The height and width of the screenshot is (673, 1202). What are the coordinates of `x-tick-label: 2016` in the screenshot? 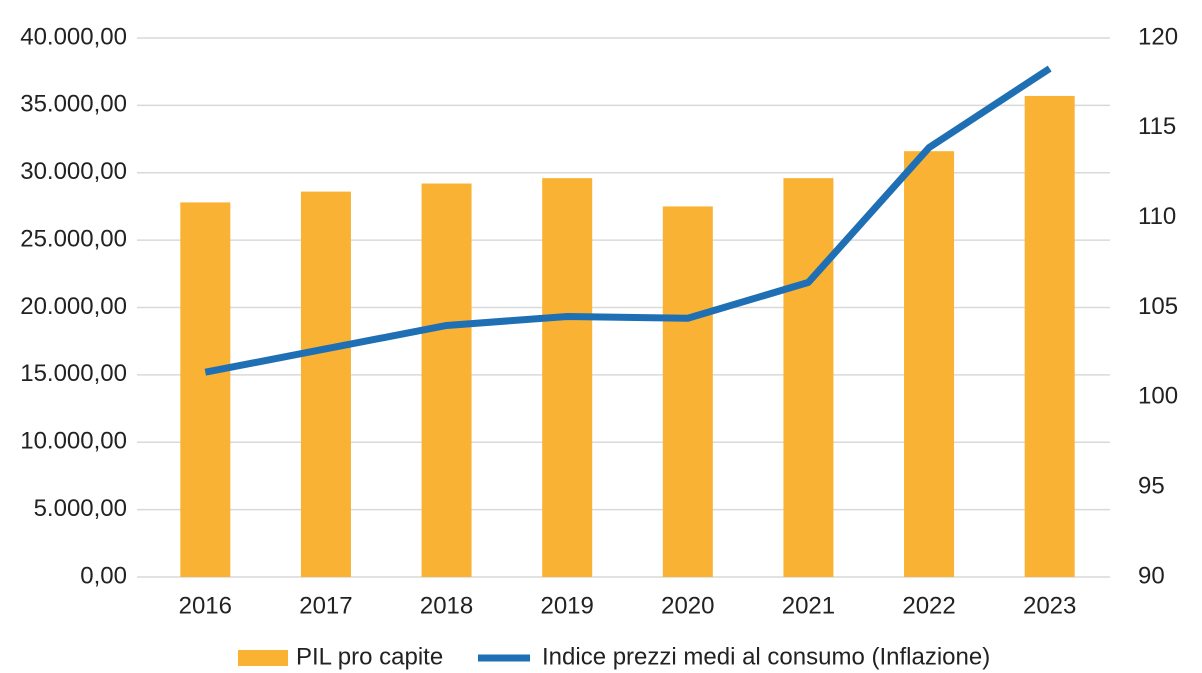 It's located at (205, 605).